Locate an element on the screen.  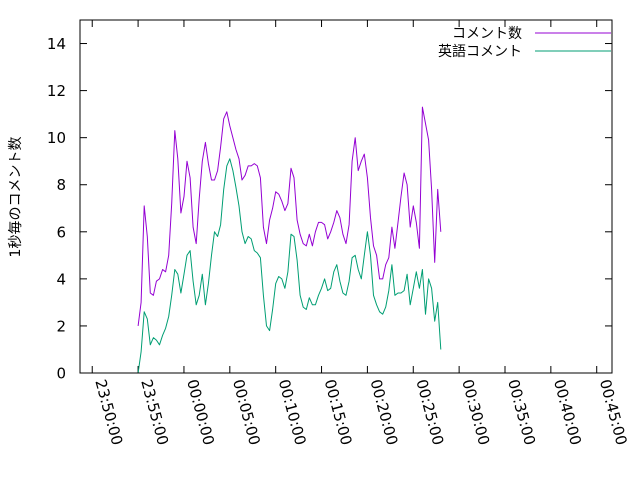
y-tick-label: 14 is located at coordinates (56, 44).